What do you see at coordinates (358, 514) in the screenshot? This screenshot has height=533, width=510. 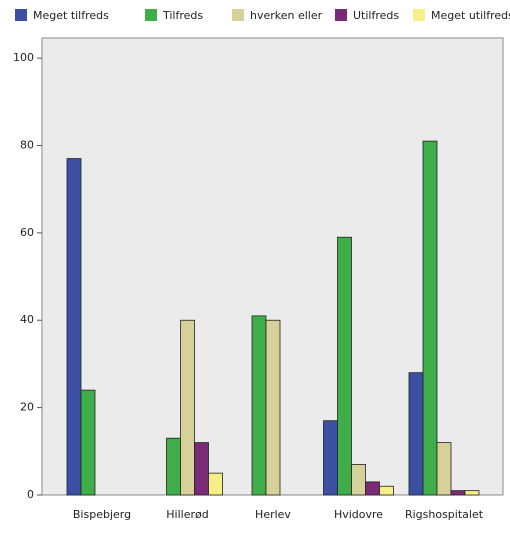 I see `x-tick-label: Hvidovre` at bounding box center [358, 514].